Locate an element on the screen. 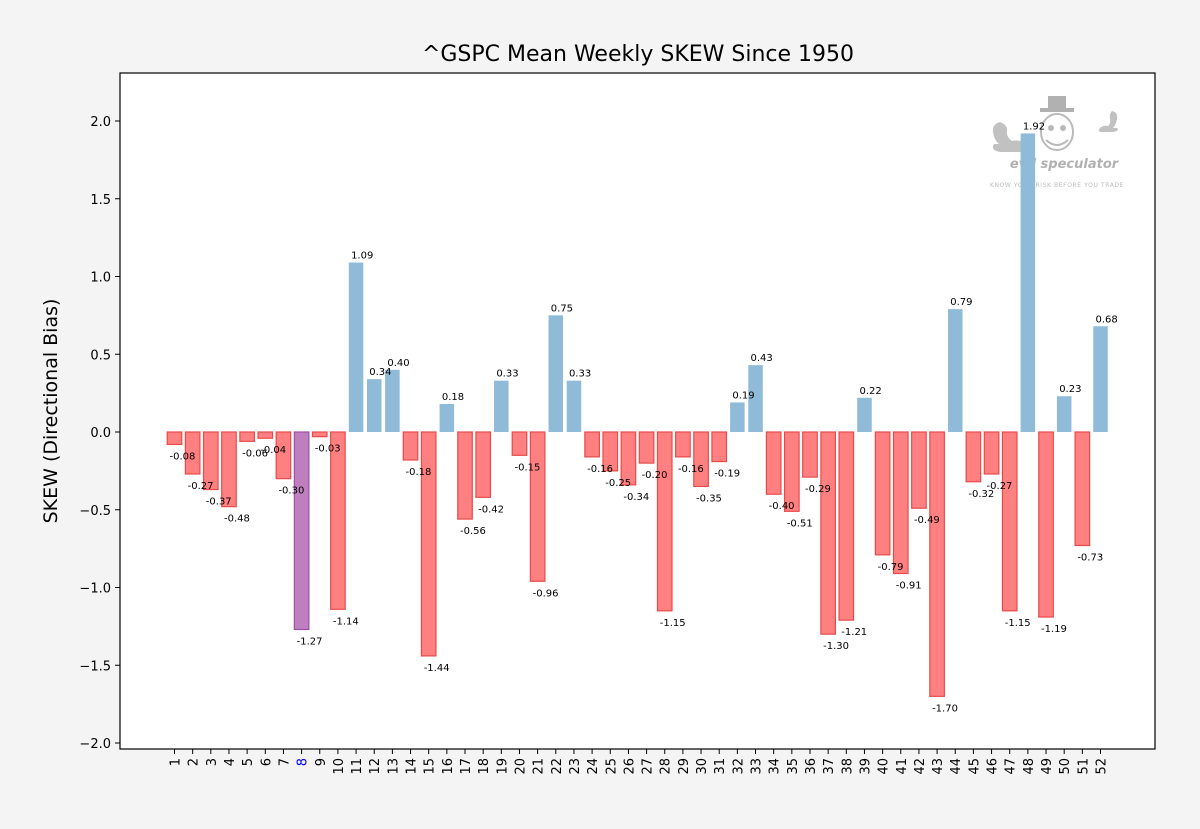  x-tick-label-14: 14 is located at coordinates (412, 766).